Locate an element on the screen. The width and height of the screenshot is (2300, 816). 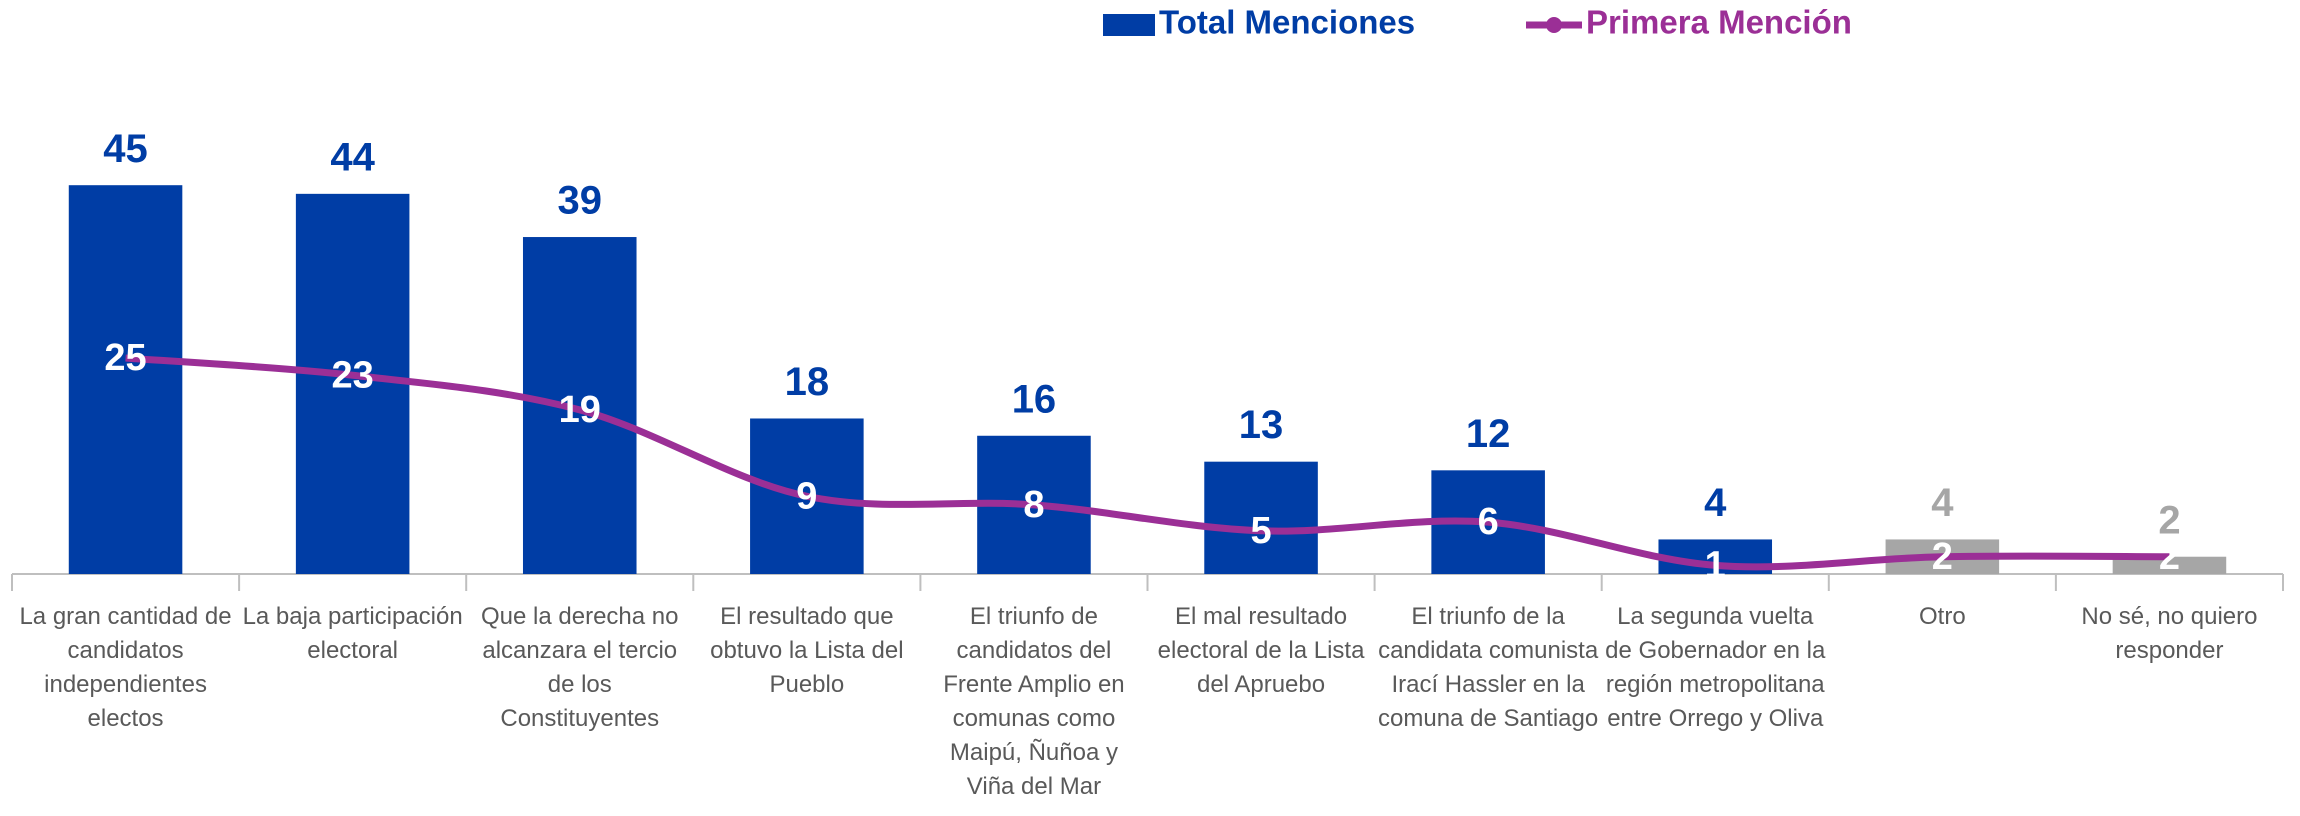
legend-marker is located at coordinates (1554, 25).